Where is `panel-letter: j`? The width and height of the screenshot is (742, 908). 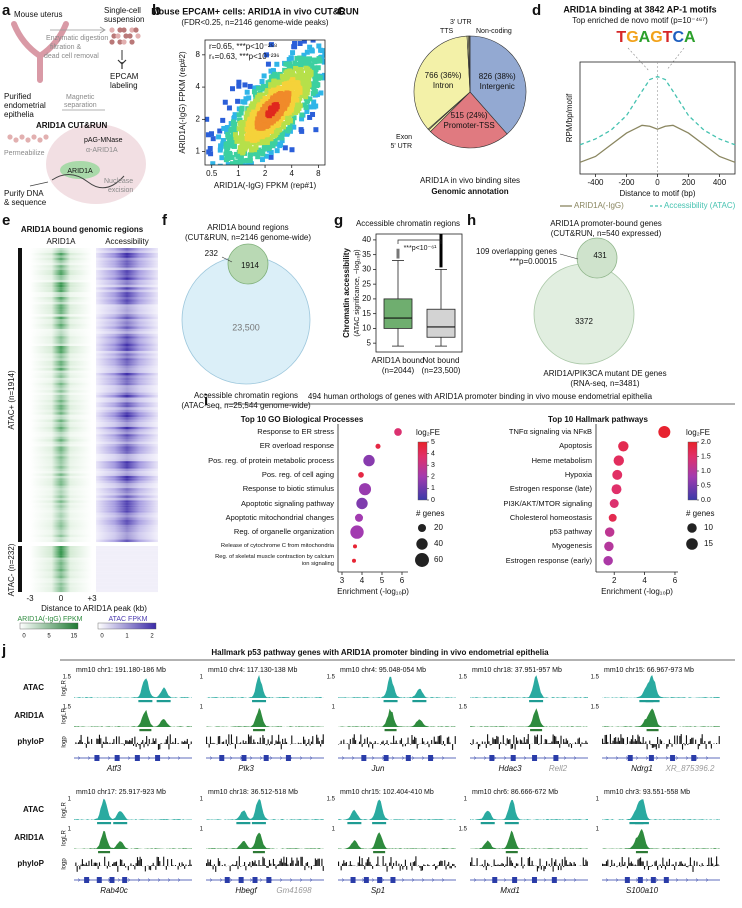
panel-letter: j is located at coordinates (3, 650).